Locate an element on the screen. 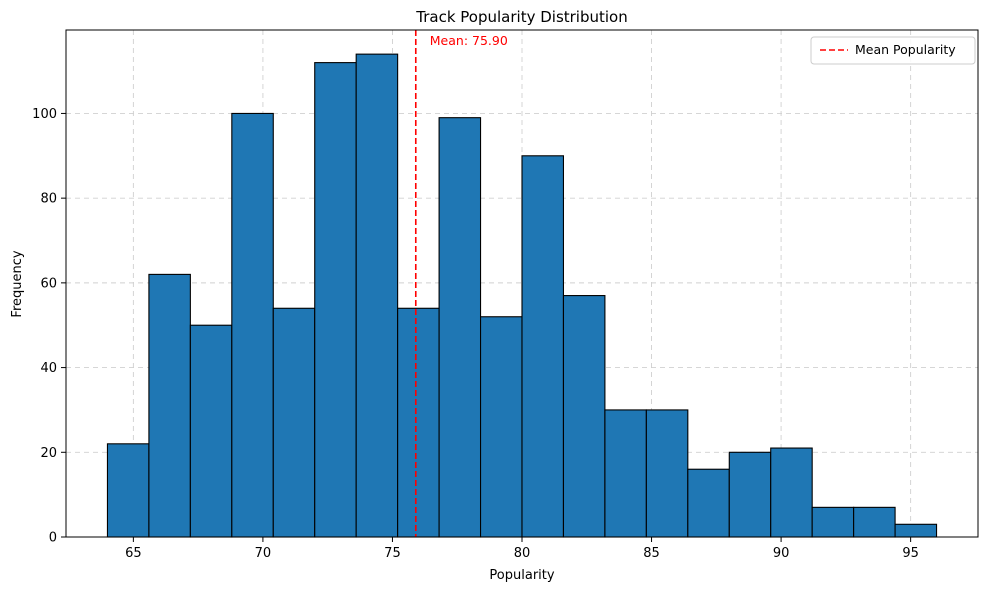  x-tick-label: 65 is located at coordinates (133, 553).